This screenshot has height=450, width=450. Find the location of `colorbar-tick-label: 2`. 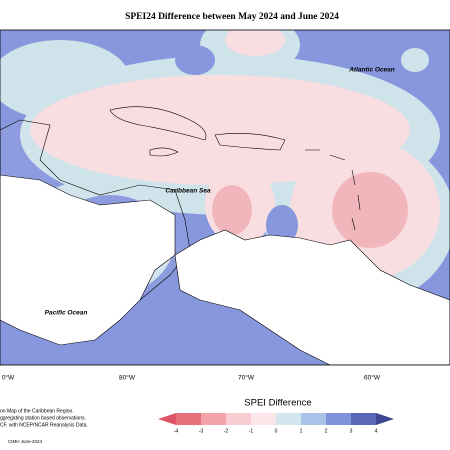

colorbar-tick-label: 2 is located at coordinates (326, 431).